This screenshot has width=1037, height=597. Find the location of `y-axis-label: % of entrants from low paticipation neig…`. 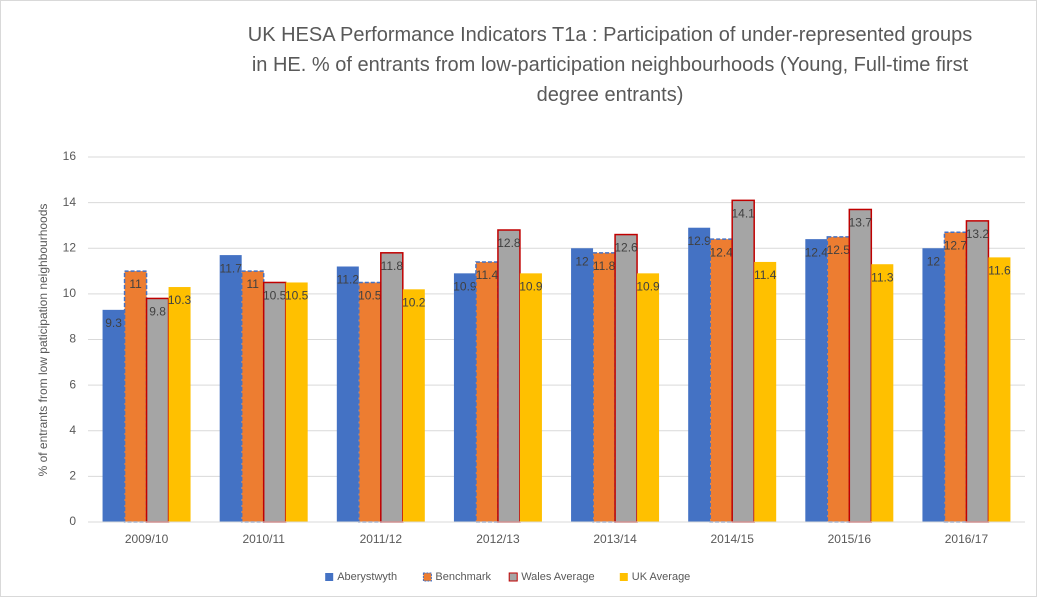

y-axis-label: % of entrants from low paticipation neig… is located at coordinates (43, 340).